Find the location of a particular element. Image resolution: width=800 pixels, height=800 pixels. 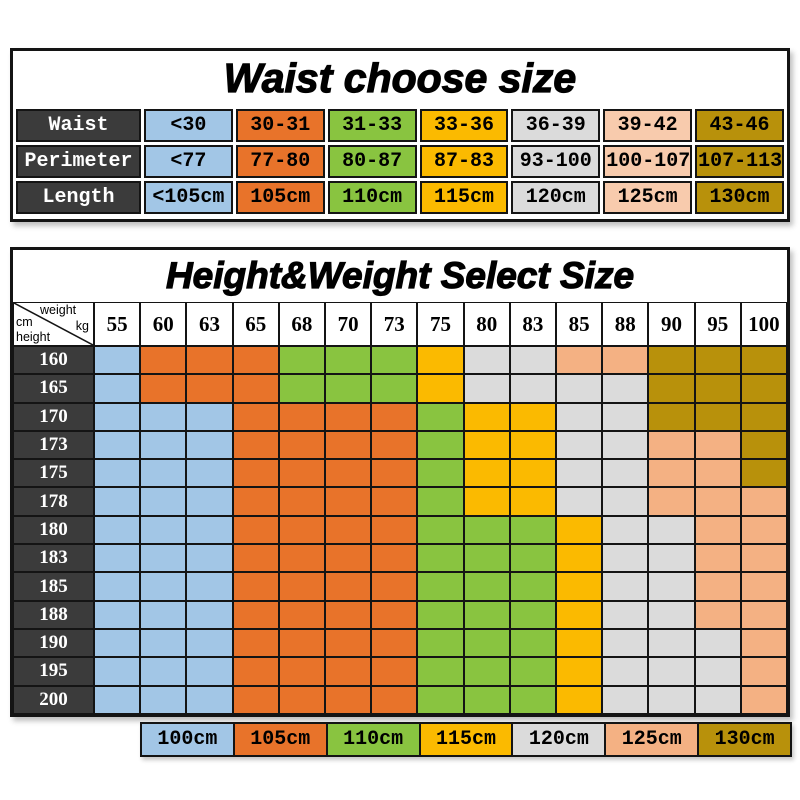

weight-header-cell: 95 is located at coordinates (717, 324).